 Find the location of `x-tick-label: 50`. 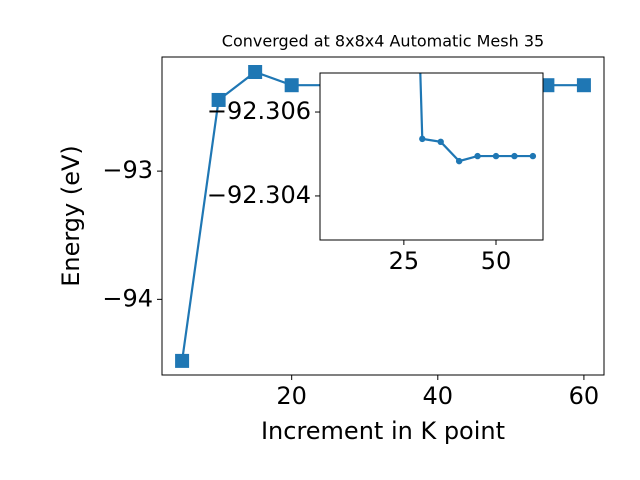

x-tick-label: 50 is located at coordinates (496, 261).